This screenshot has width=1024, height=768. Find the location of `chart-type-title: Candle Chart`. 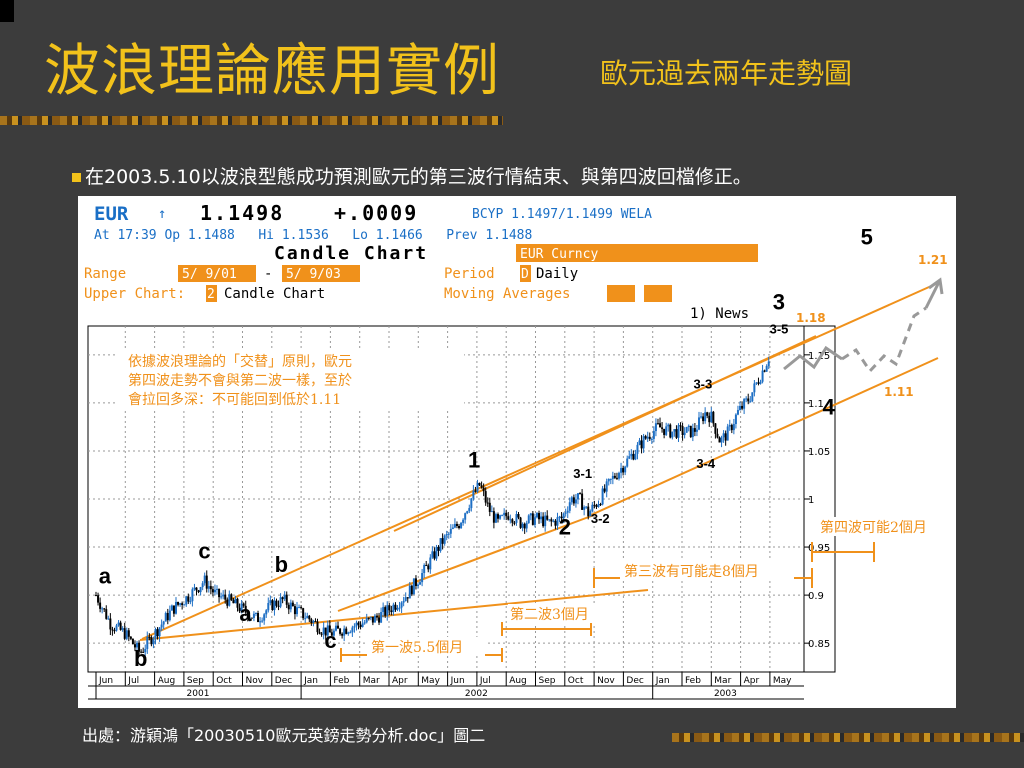

chart-type-title: Candle Chart is located at coordinates (351, 253).